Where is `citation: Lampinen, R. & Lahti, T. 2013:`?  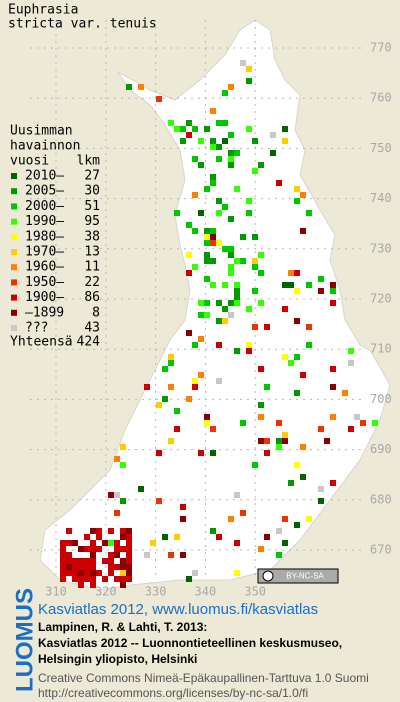 citation: Lampinen, R. & Lahti, T. 2013: is located at coordinates (122, 627).